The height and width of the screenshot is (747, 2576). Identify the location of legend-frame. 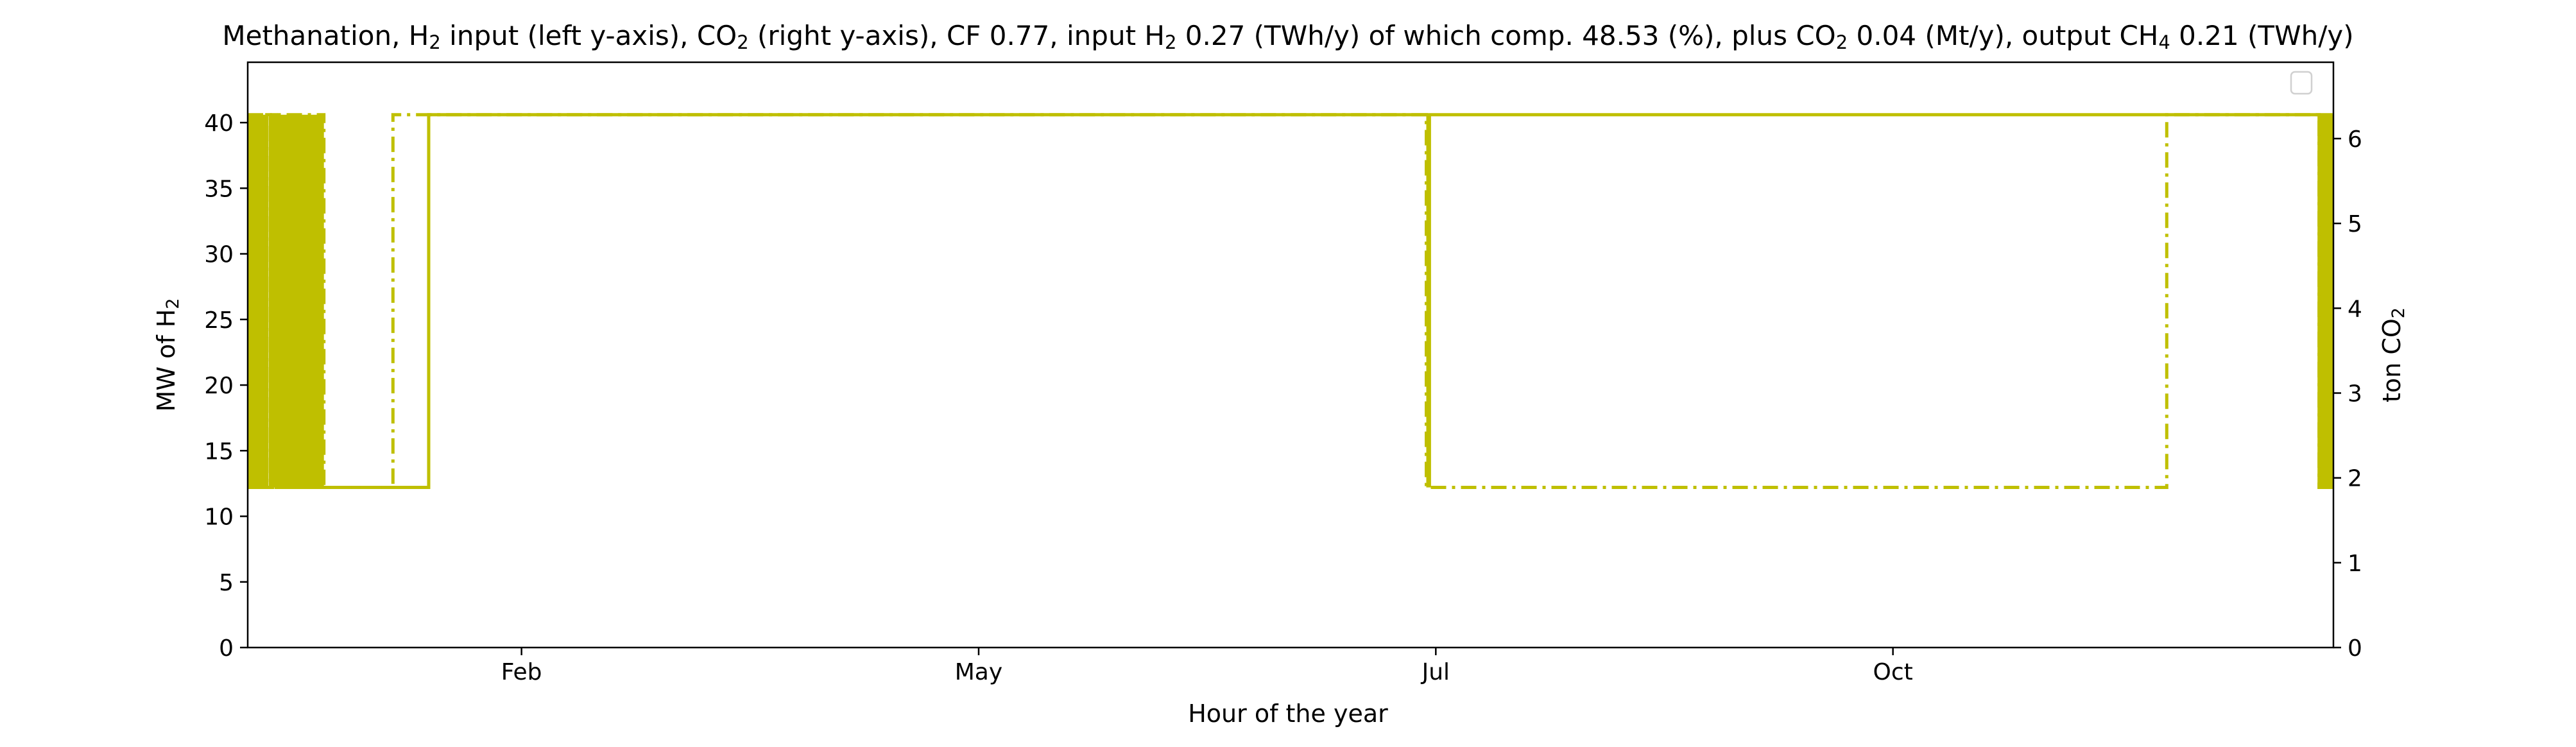
(2301, 83).